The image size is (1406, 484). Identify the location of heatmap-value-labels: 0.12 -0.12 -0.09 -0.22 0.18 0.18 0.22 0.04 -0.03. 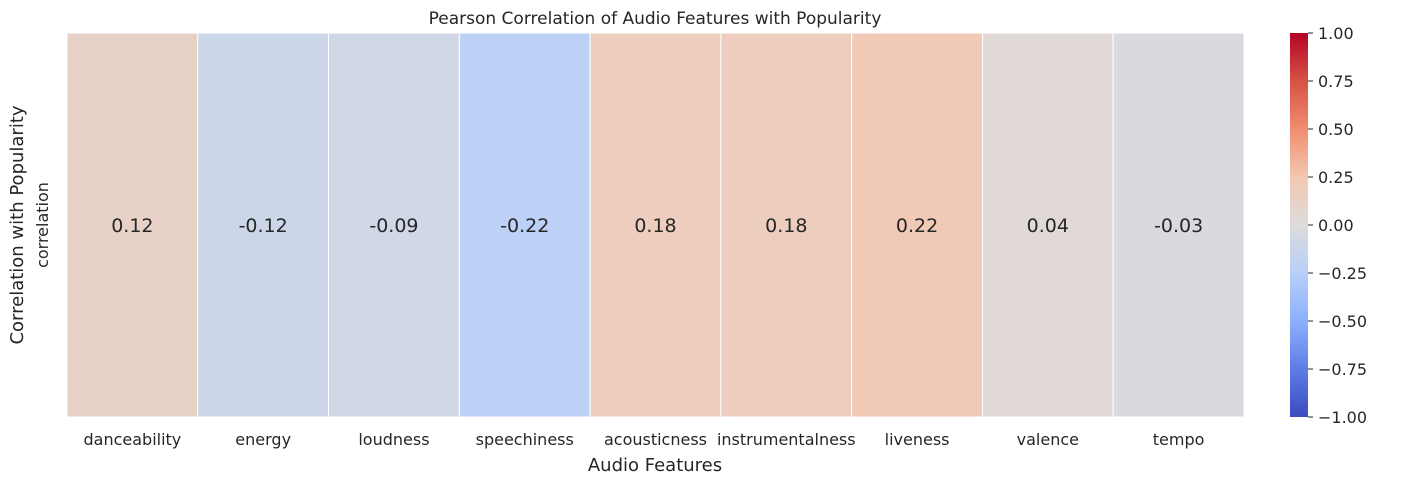
(657, 226).